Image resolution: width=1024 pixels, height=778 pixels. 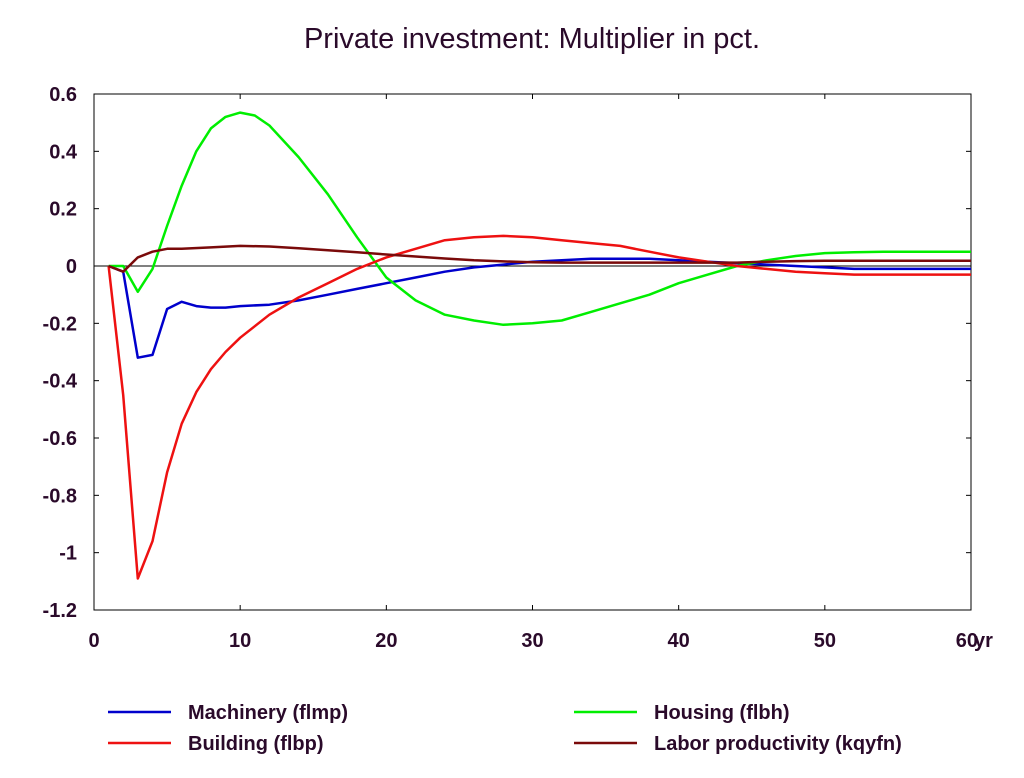 I want to click on y-tick-label: -0.6, so click(x=60, y=439).